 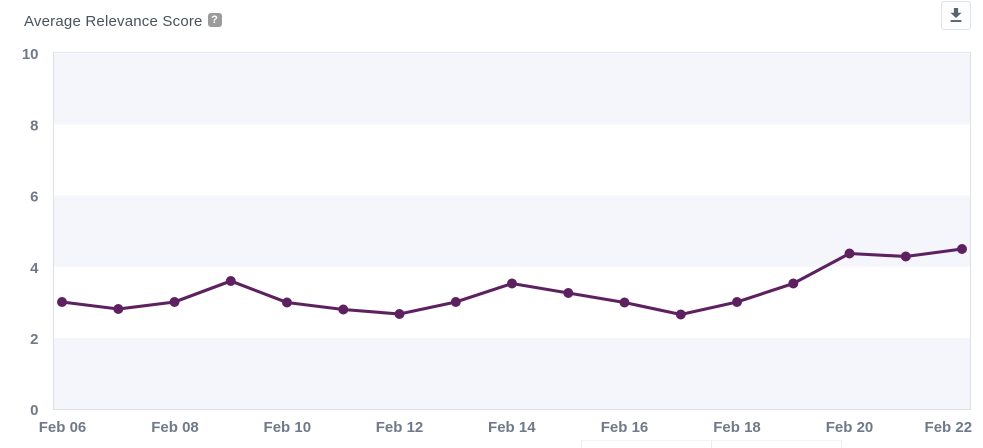 What do you see at coordinates (400, 427) in the screenshot?
I see `svg-text: Feb 12` at bounding box center [400, 427].